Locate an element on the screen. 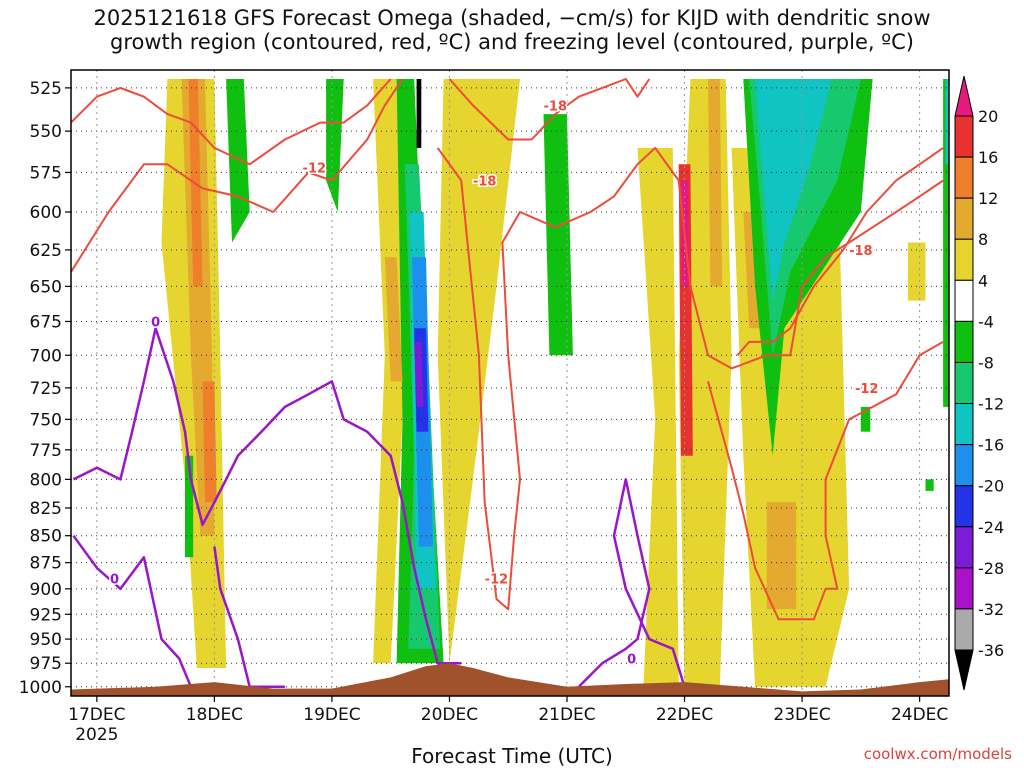 This screenshot has width=1024, height=768. colorbar-tick-label-1: 16 is located at coordinates (988, 157).